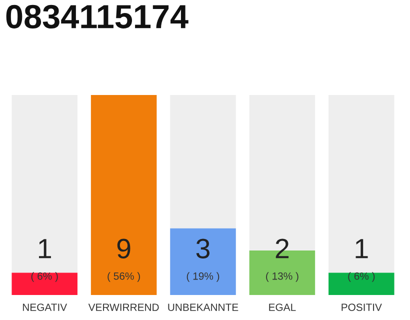 The height and width of the screenshot is (320, 410). What do you see at coordinates (282, 307) in the screenshot?
I see `x-tick-label: EGAL` at bounding box center [282, 307].